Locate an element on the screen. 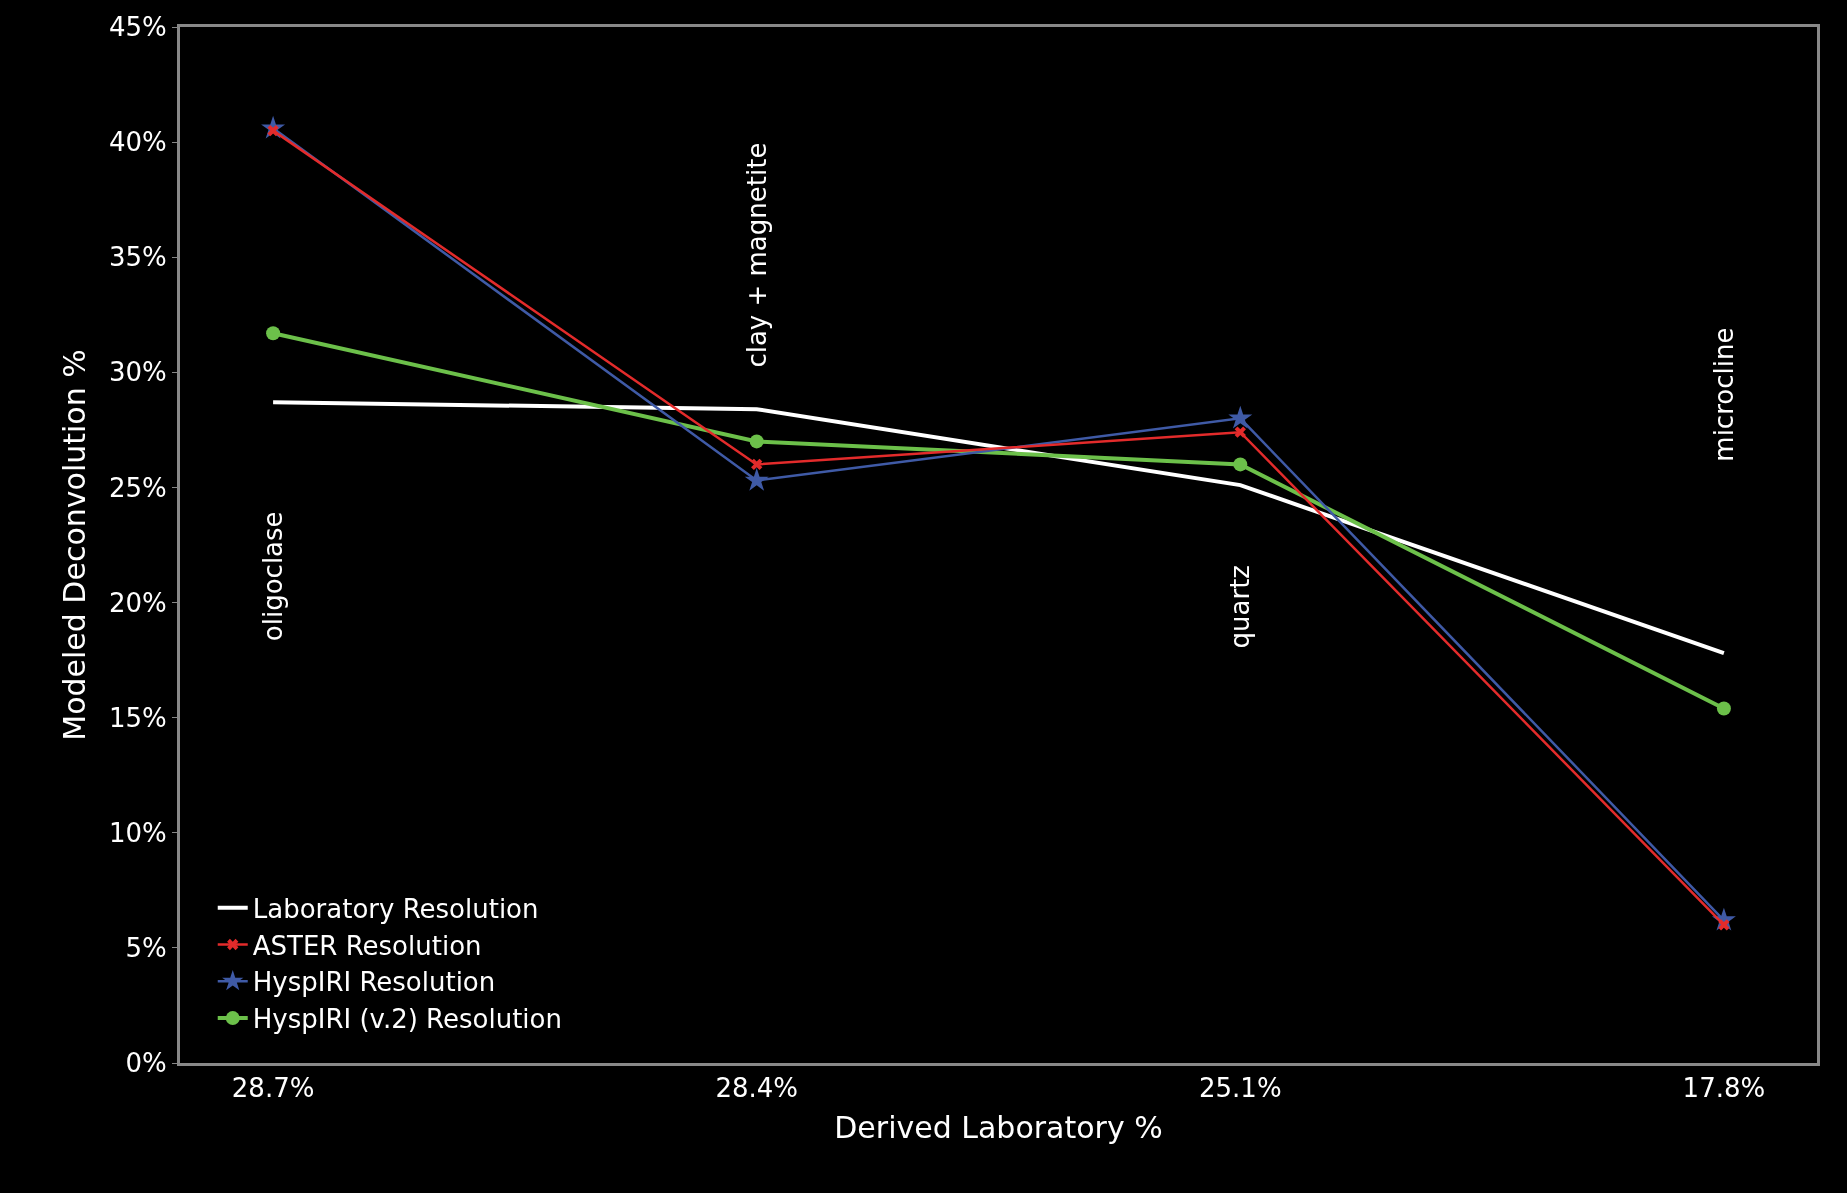 The width and height of the screenshot is (1847, 1193). x-tick-label: 28.7% is located at coordinates (273, 1088).